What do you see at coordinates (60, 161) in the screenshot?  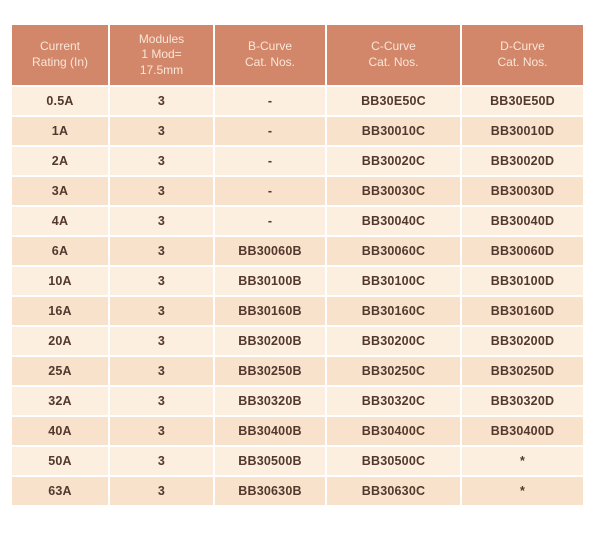 I see `table-cell: 2A` at bounding box center [60, 161].